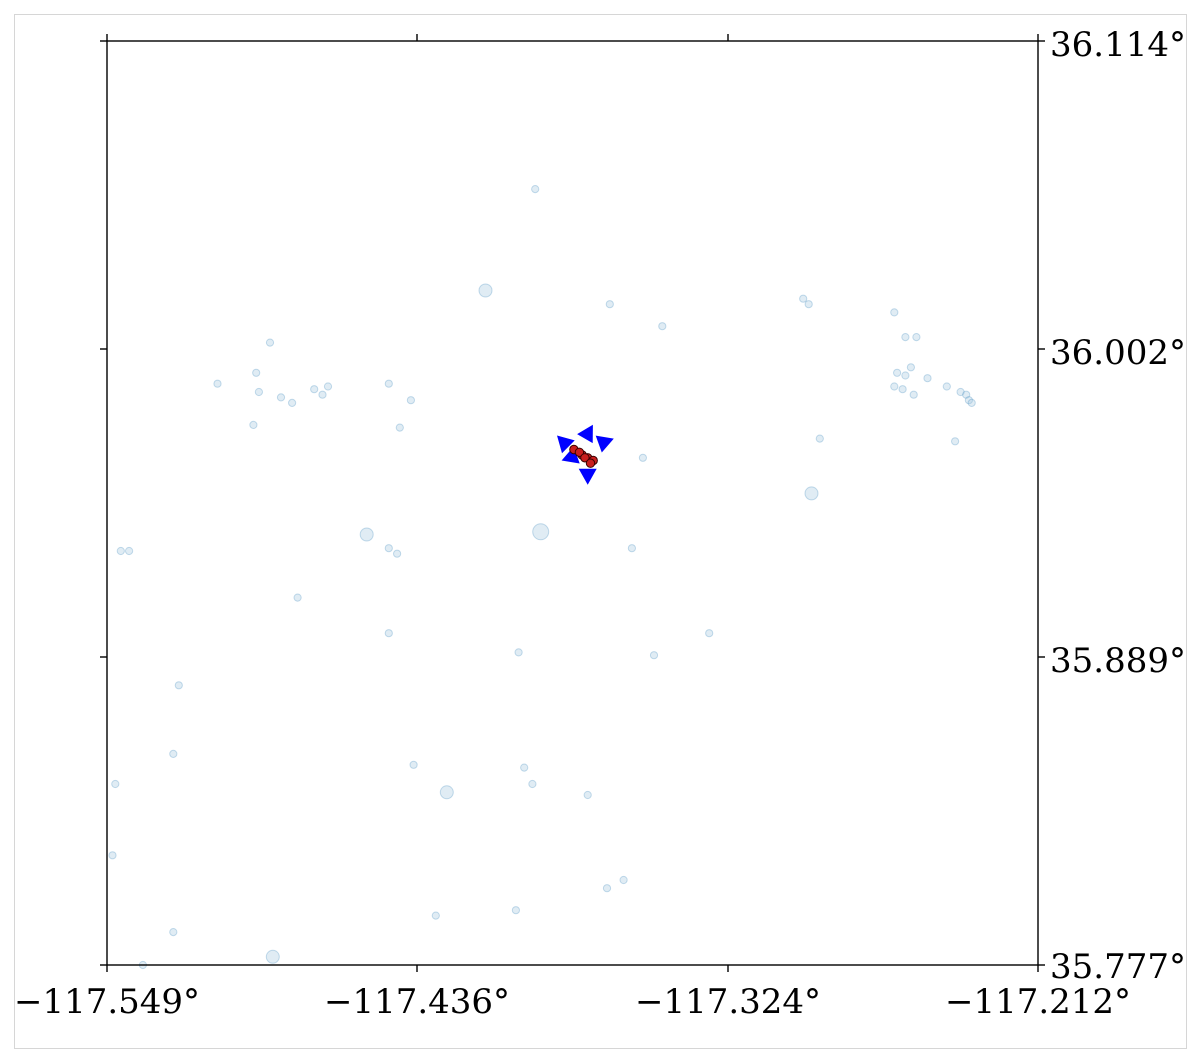 The height and width of the screenshot is (1064, 1201). Describe the element at coordinates (417, 1002) in the screenshot. I see `x-tick-label: −117.436°` at that location.